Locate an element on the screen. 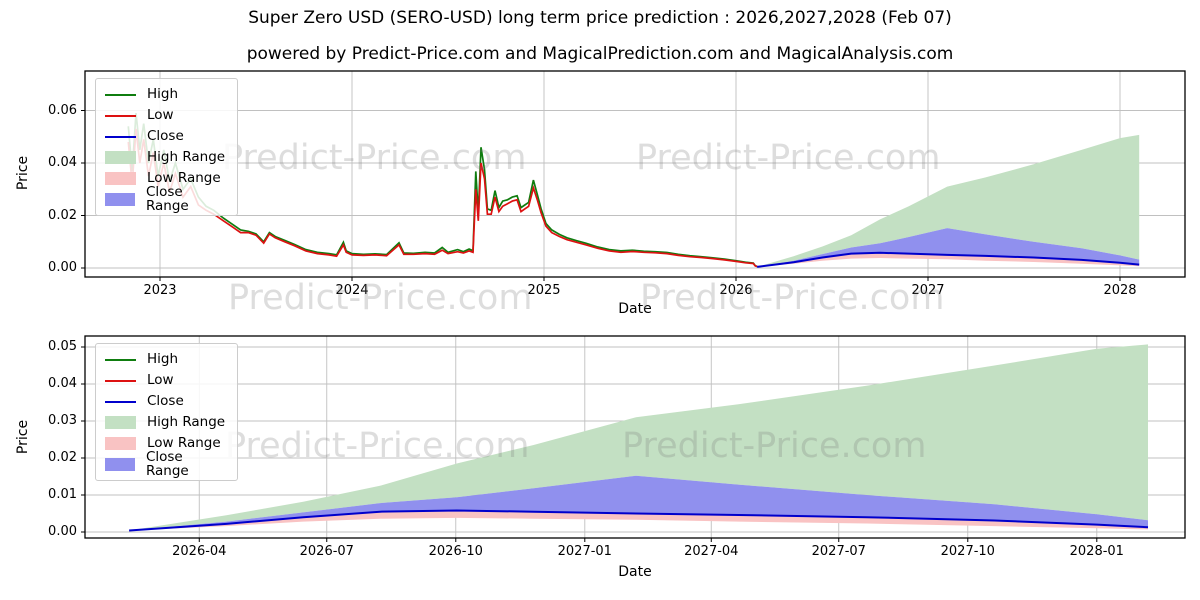  y-tick-label: 0.06 is located at coordinates (62, 110).